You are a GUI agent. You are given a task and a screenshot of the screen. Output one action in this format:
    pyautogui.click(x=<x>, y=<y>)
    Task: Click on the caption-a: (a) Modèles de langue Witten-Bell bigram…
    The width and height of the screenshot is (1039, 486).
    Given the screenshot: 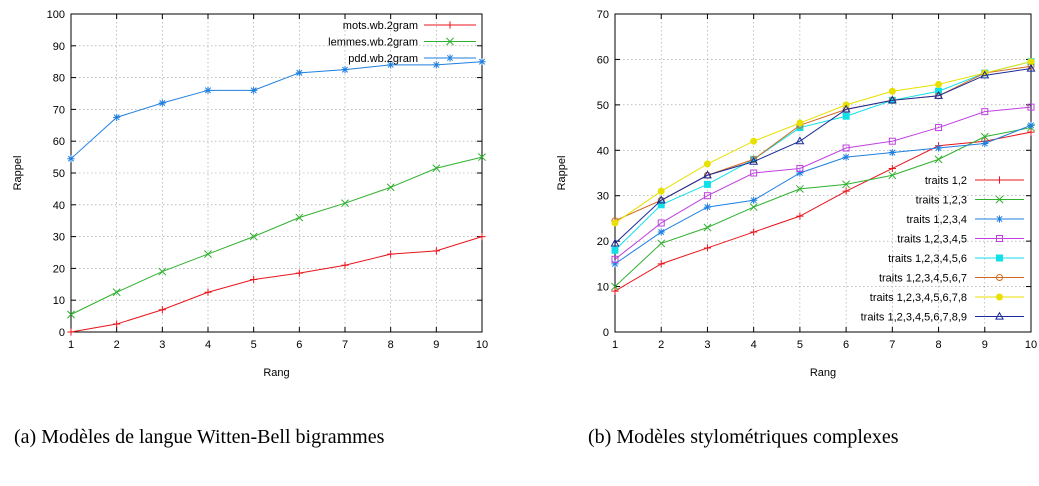 What is the action you would take?
    pyautogui.click(x=199, y=437)
    